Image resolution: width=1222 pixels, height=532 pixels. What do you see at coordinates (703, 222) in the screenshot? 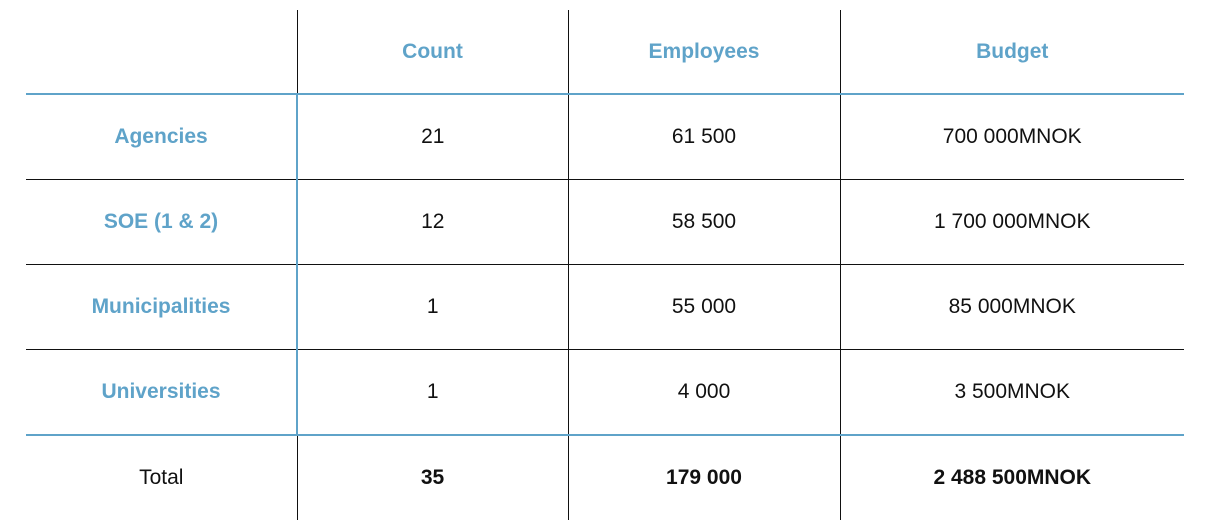
I see `cell-employees: 58 500` at bounding box center [703, 222].